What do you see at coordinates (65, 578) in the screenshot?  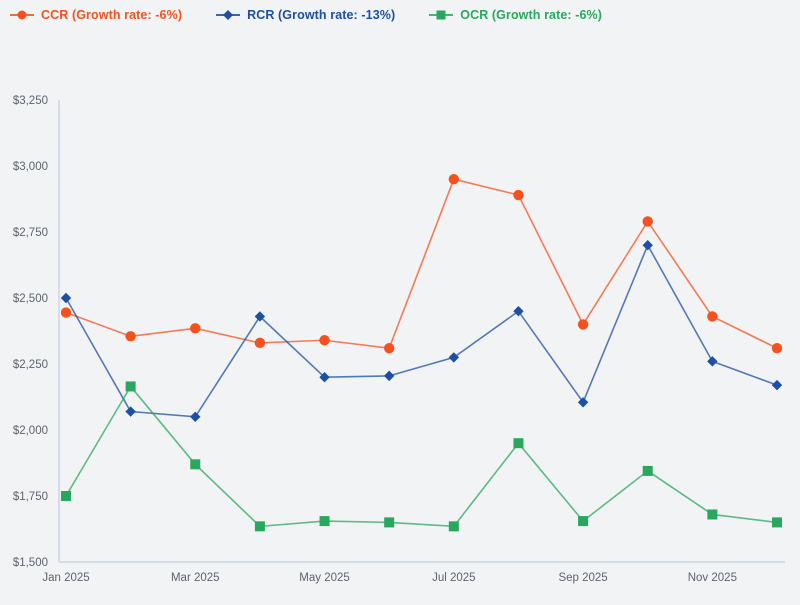 I see `x-tick-label: Jan 2025` at bounding box center [65, 578].